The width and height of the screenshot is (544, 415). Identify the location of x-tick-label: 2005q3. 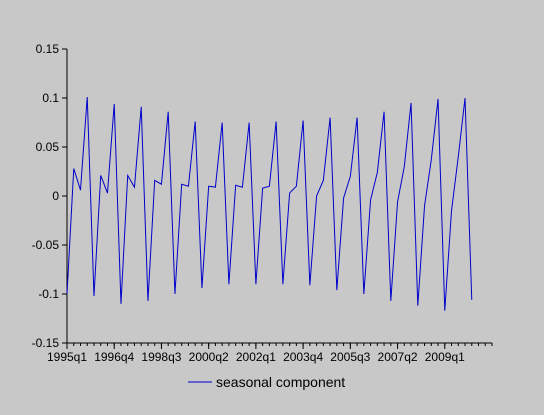
(350, 357).